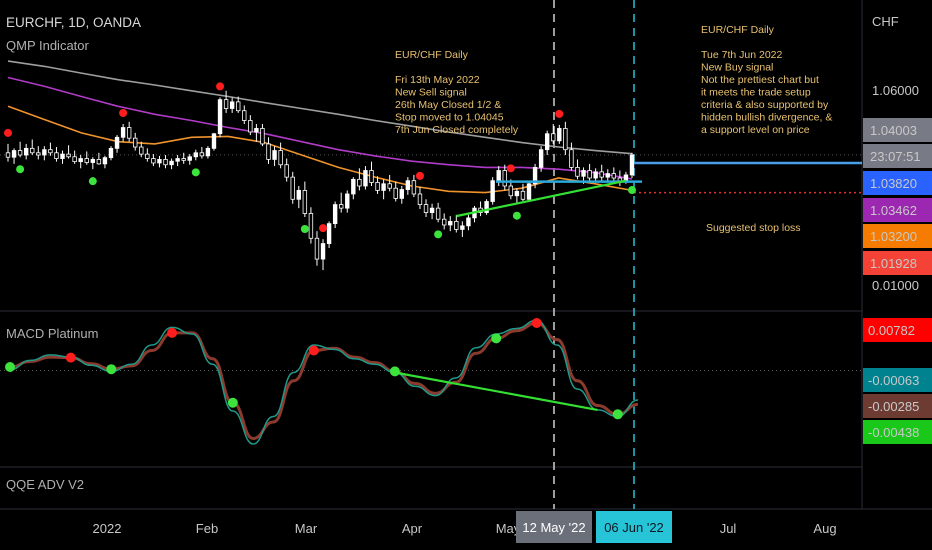 This screenshot has width=932, height=550. What do you see at coordinates (891, 330) in the screenshot?
I see `macd-badge: 0.00782` at bounding box center [891, 330].